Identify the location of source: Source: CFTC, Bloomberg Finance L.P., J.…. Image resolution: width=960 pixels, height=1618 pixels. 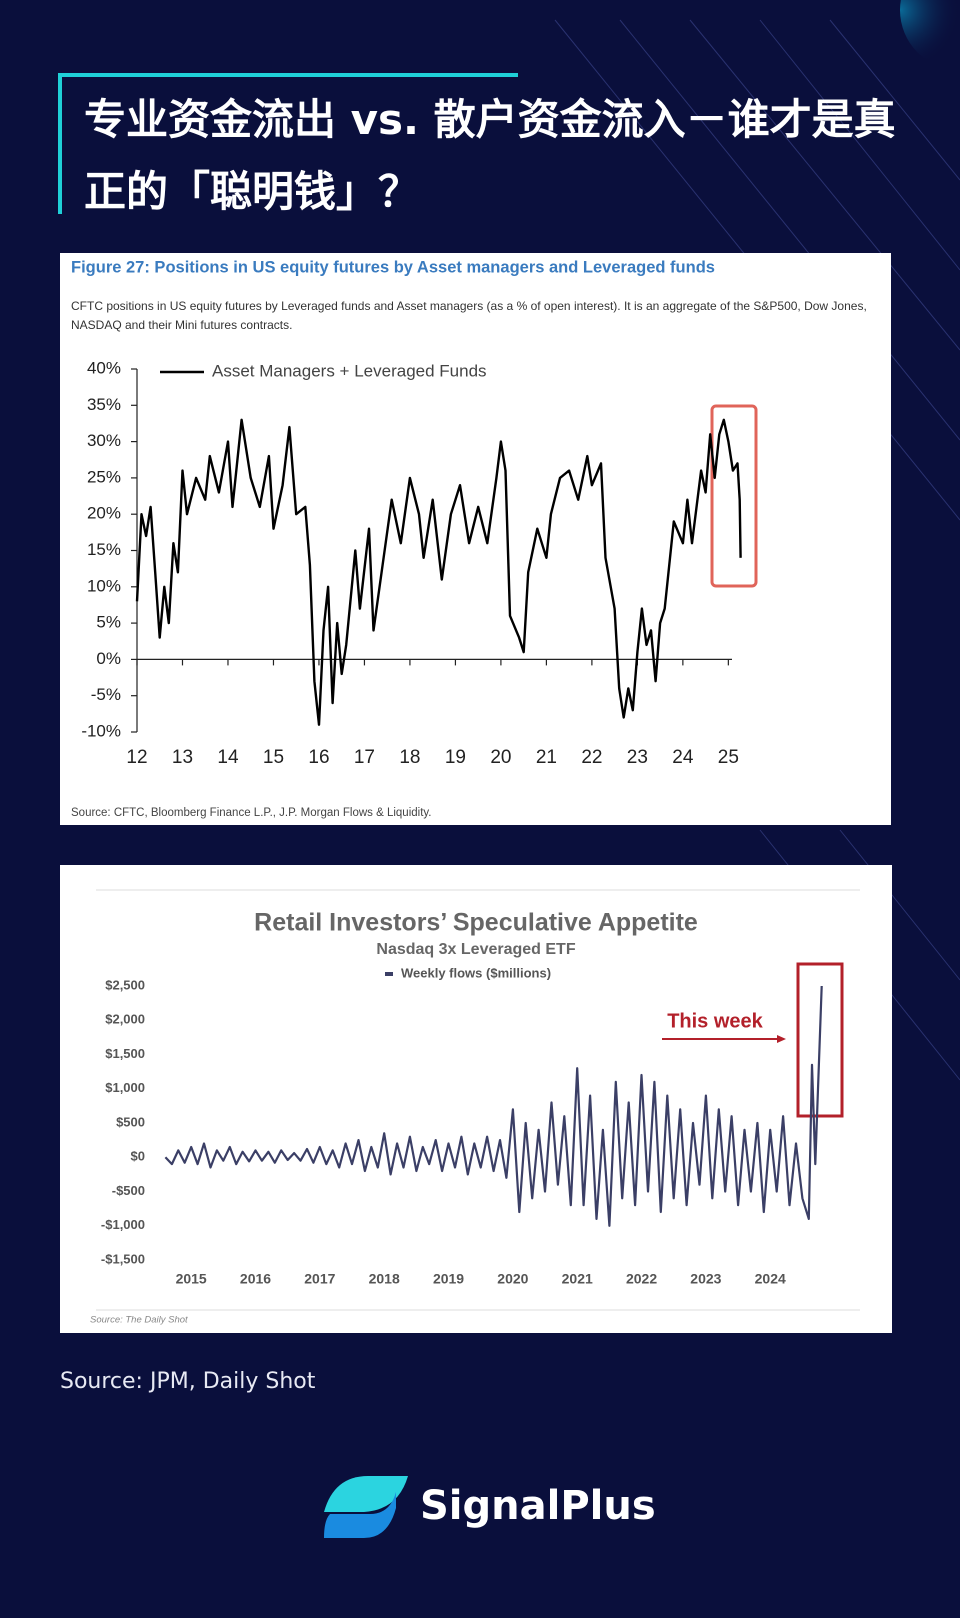
(251, 813).